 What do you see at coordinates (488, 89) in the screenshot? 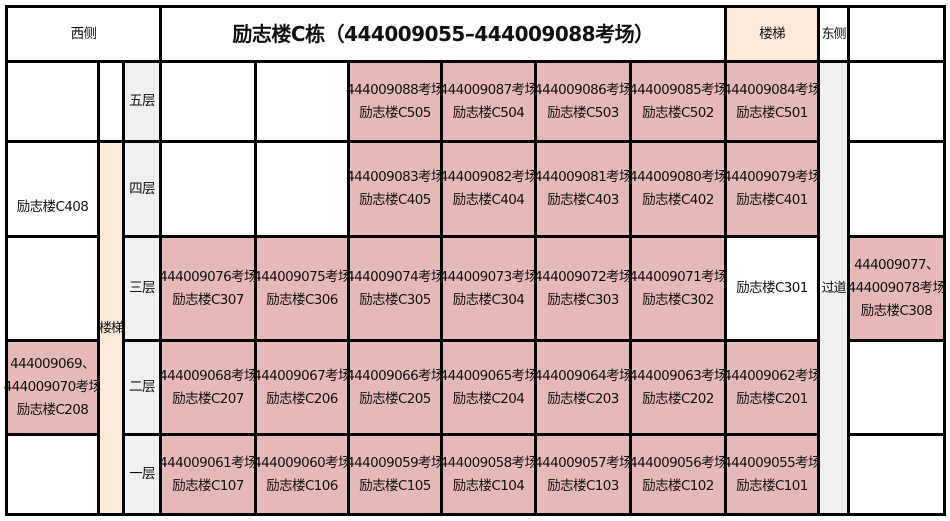
I see `exam-number: 444009087考场` at bounding box center [488, 89].